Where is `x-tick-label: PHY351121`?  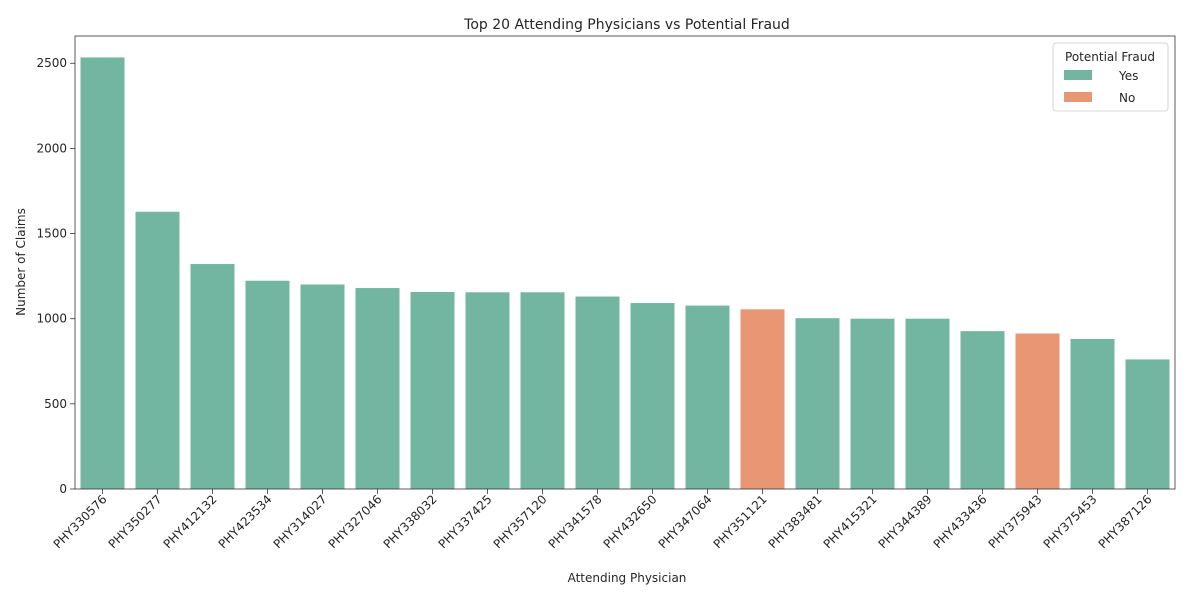
x-tick-label: PHY351121 is located at coordinates (740, 521).